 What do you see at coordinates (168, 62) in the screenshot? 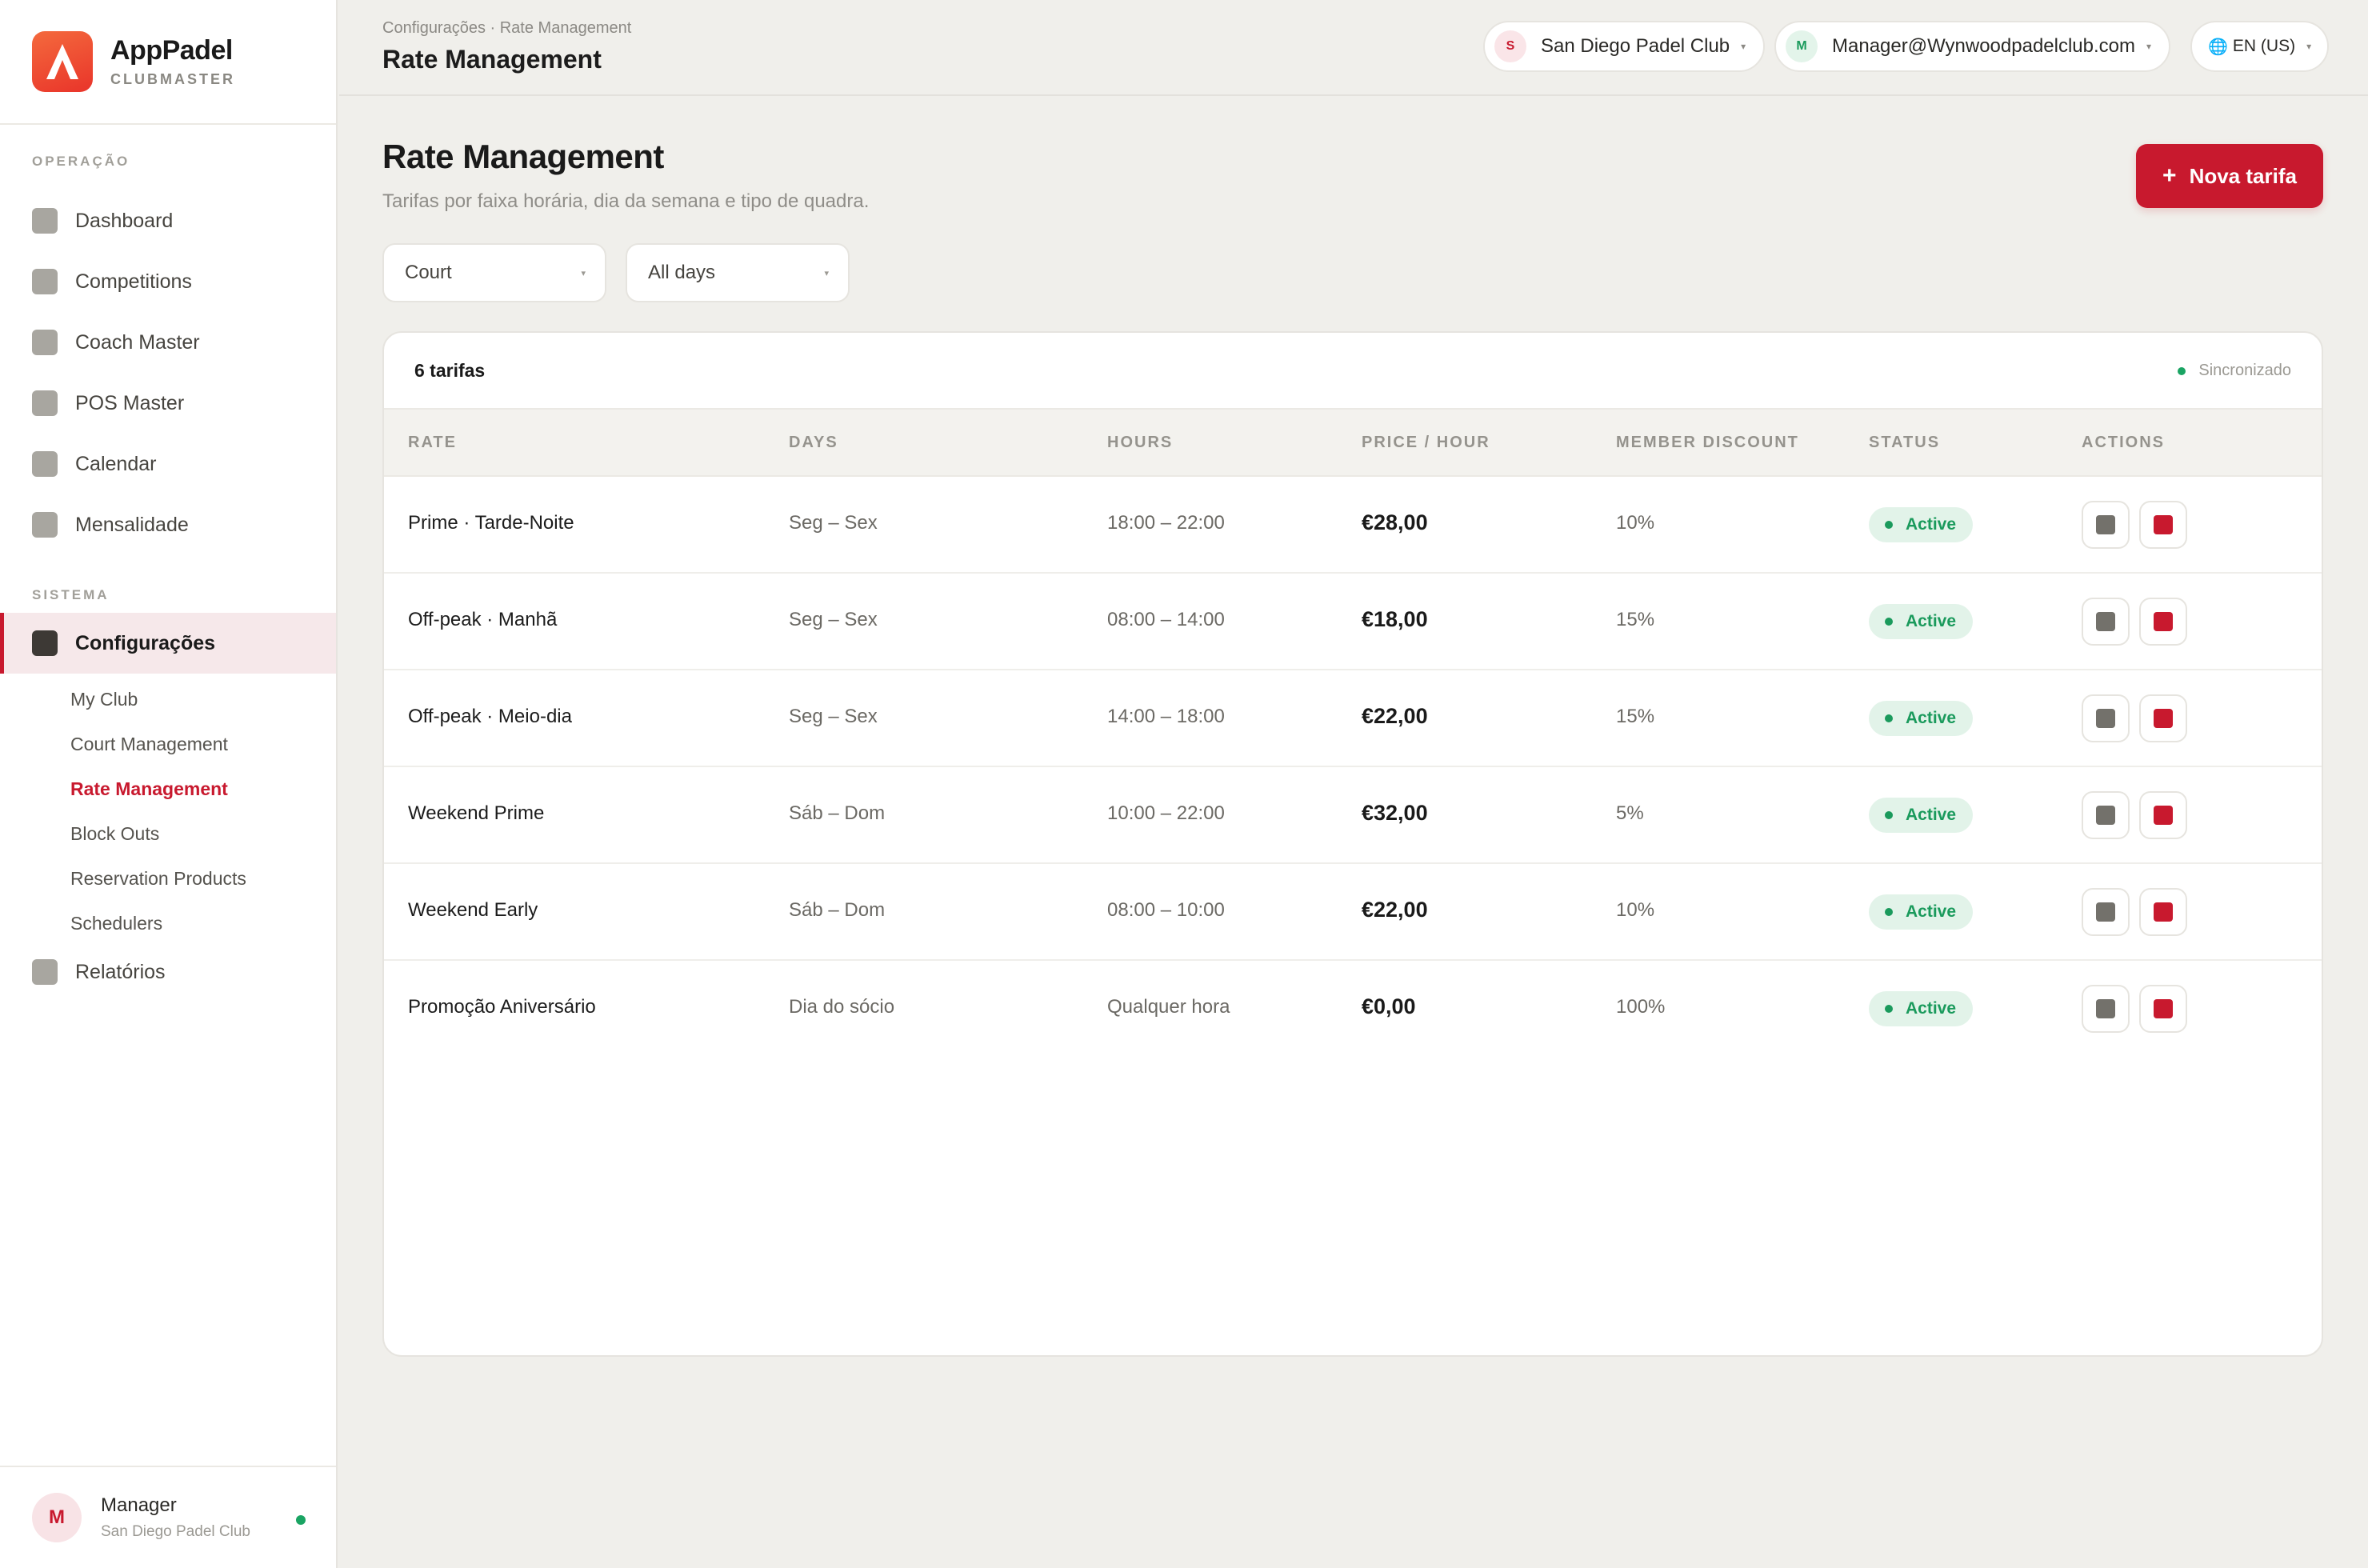
I see `brand: AppPadel CLUBMASTER` at bounding box center [168, 62].